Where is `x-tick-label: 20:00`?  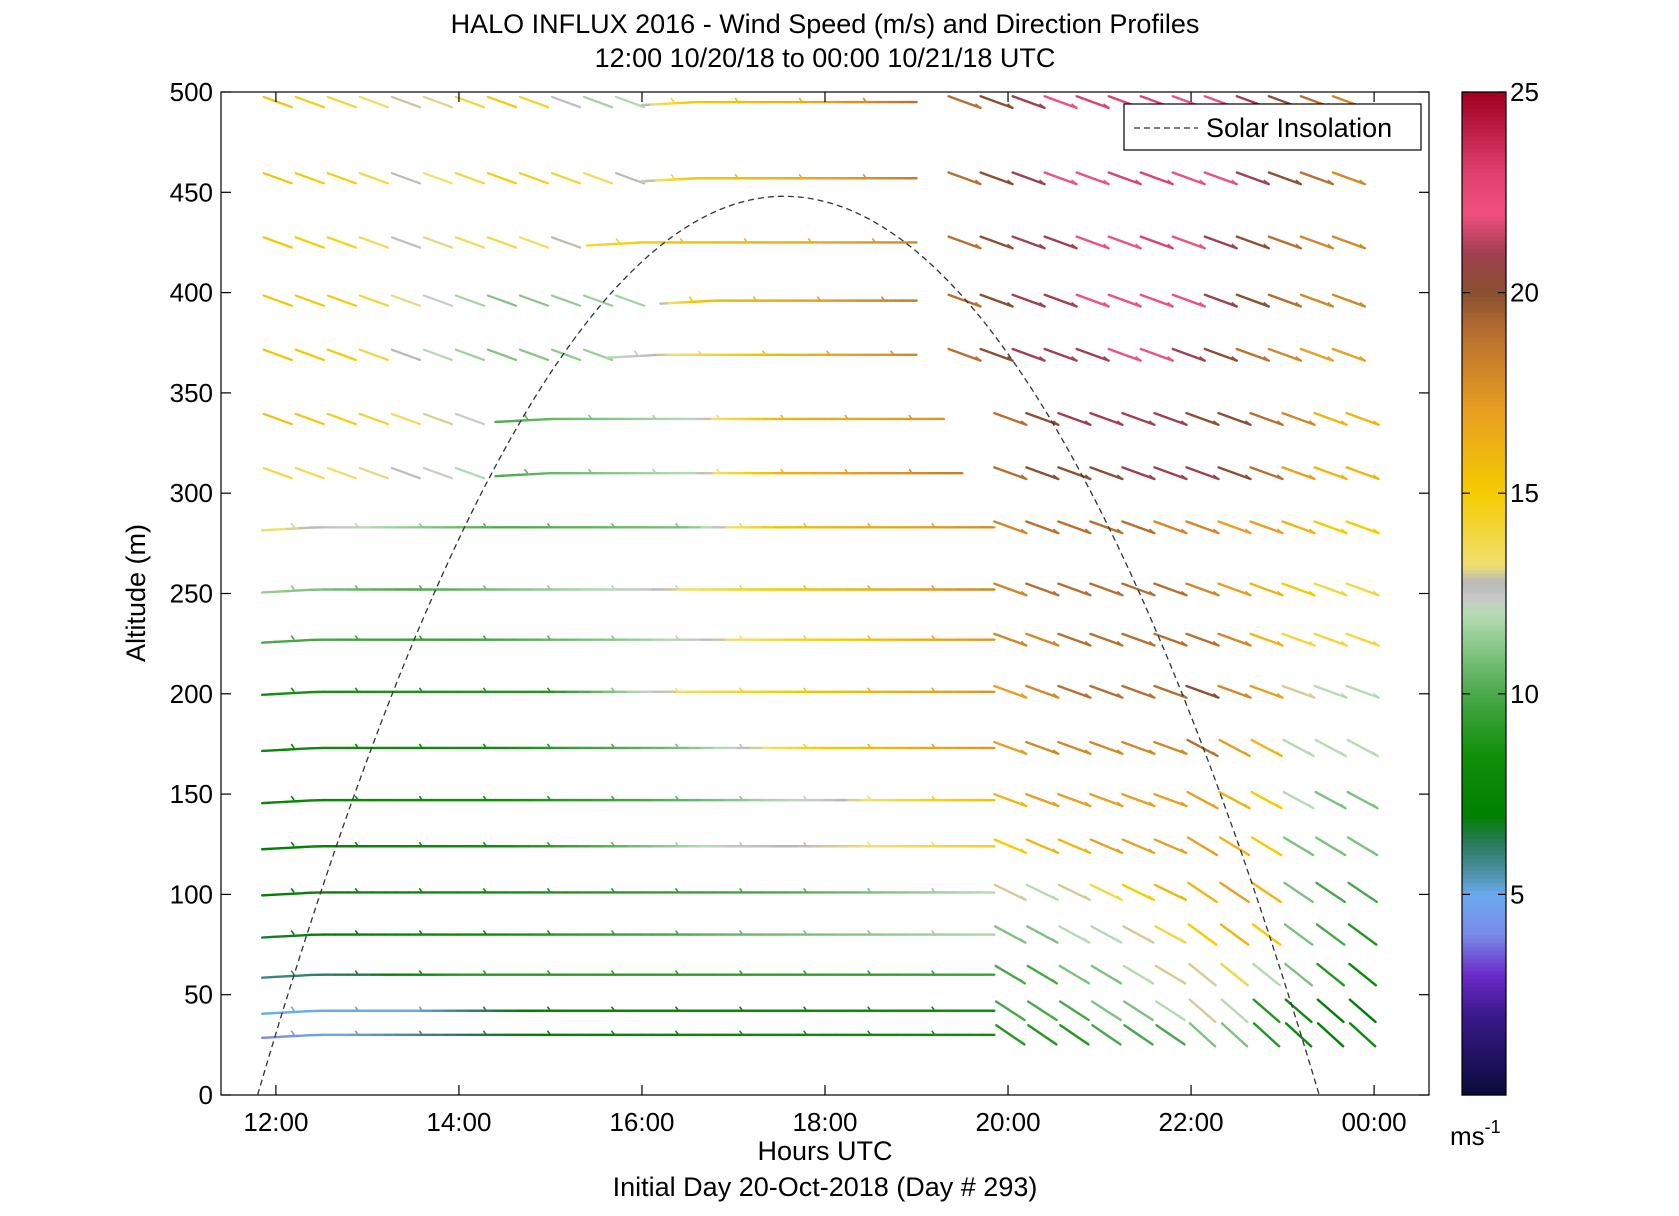
x-tick-label: 20:00 is located at coordinates (1007, 1122).